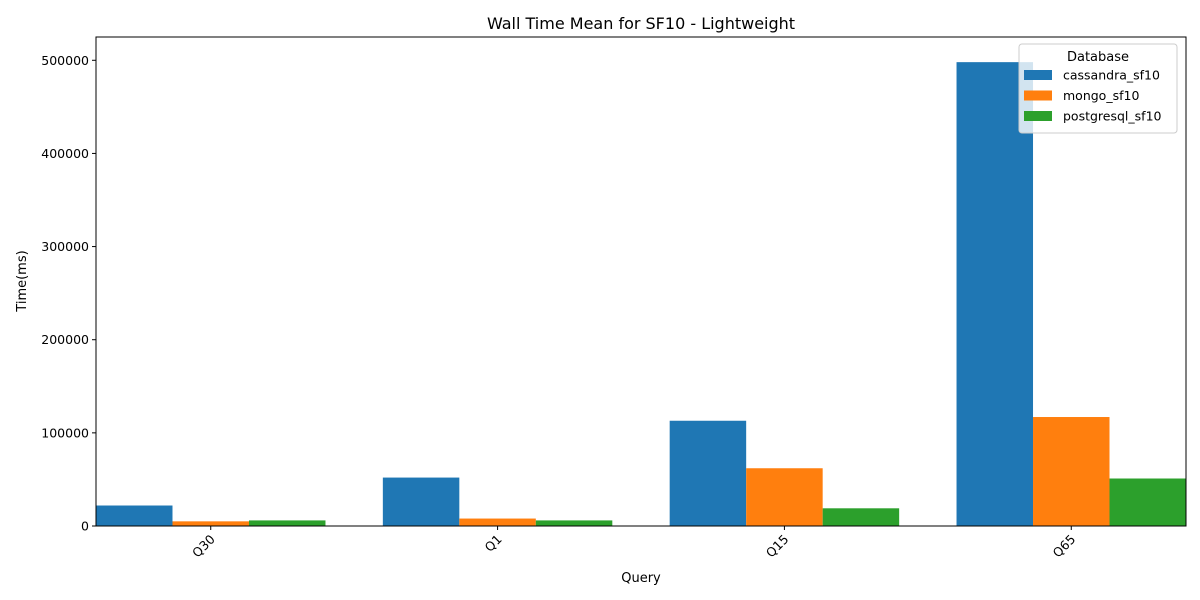 The image size is (1200, 600). Describe the element at coordinates (493, 543) in the screenshot. I see `x-tick-label-Q1: Q1` at that location.